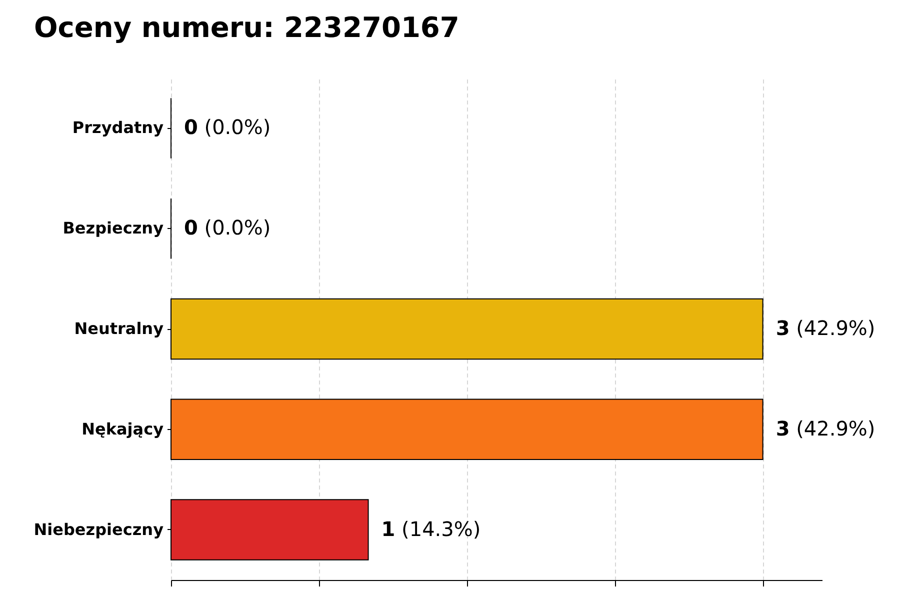  I want to click on y-tick-label: Niebezpieczny, so click(99, 529).